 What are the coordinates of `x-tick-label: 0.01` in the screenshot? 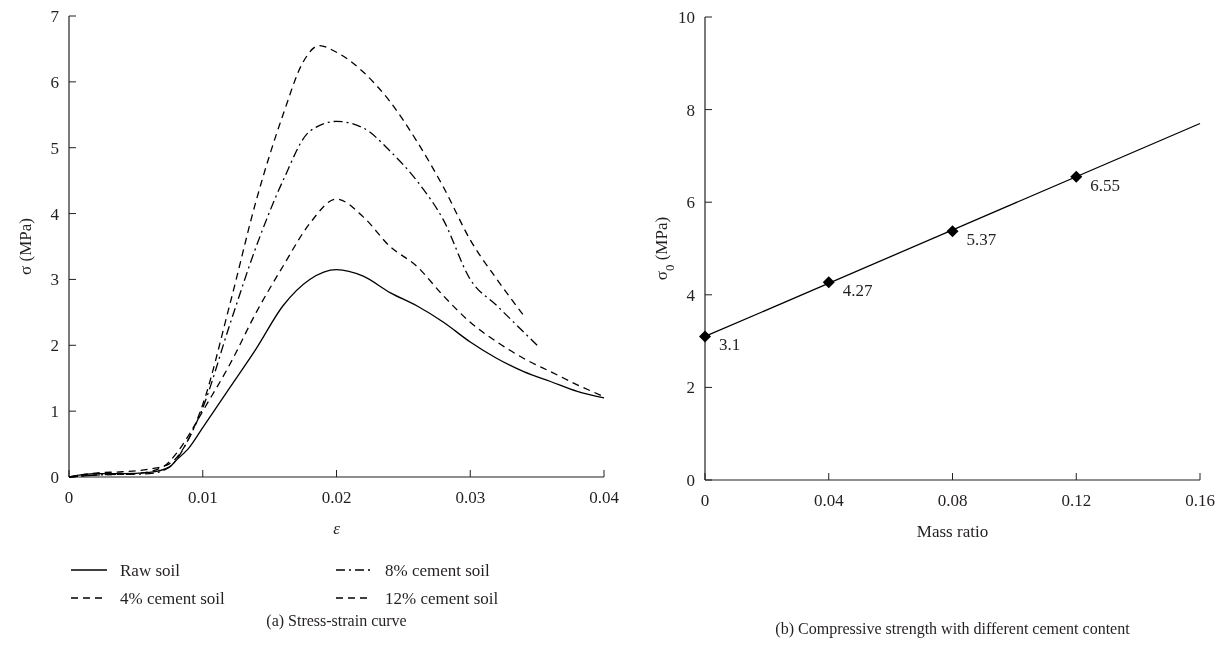 It's located at (202, 497).